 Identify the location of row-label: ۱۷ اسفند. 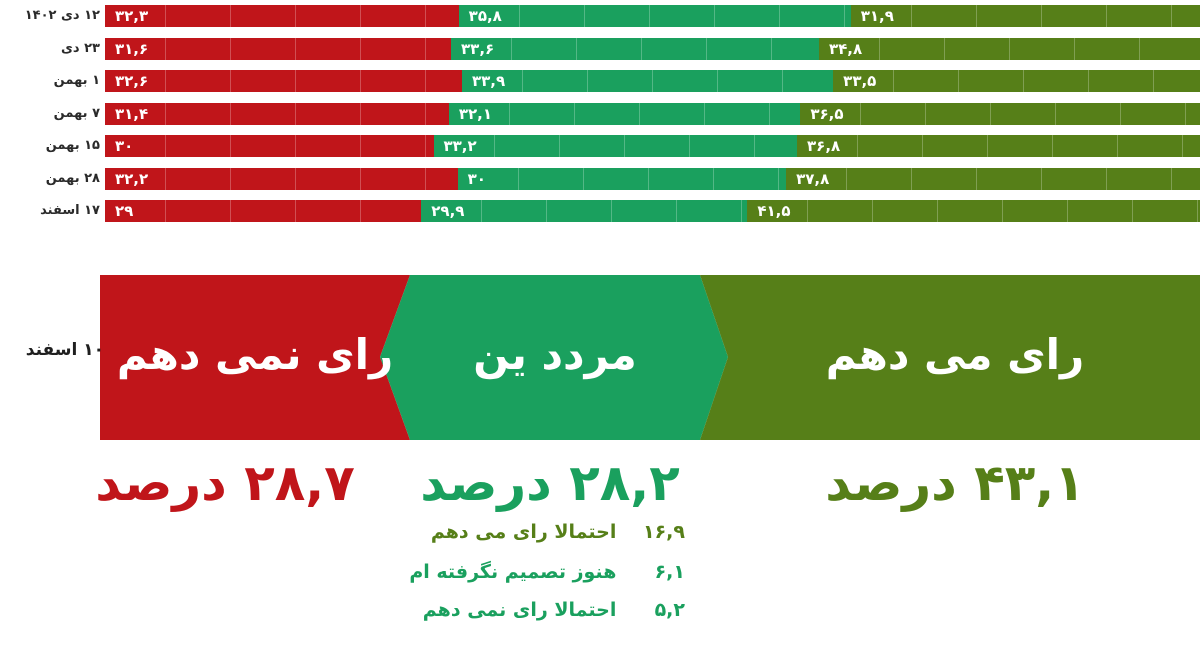
(70, 210).